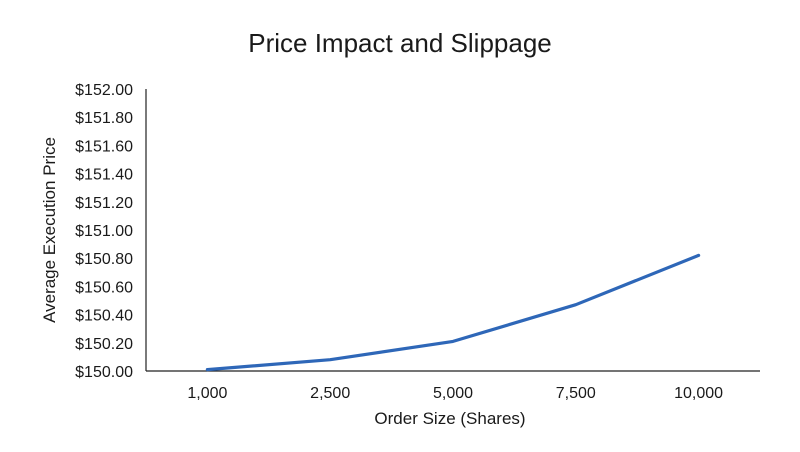  I want to click on x-tick-label: 7,500, so click(576, 393).